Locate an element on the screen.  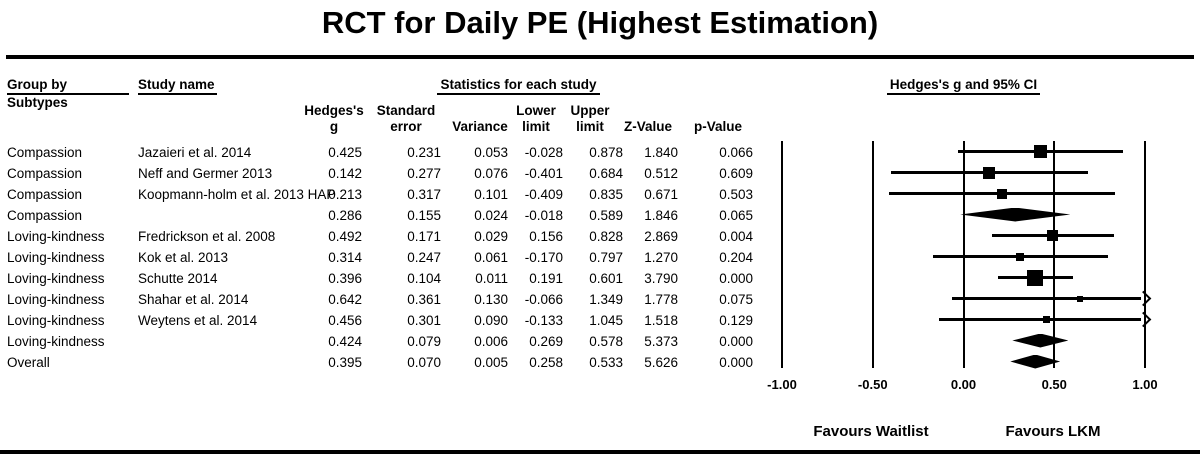
cell-upper: 0.578 is located at coordinates (606, 341).